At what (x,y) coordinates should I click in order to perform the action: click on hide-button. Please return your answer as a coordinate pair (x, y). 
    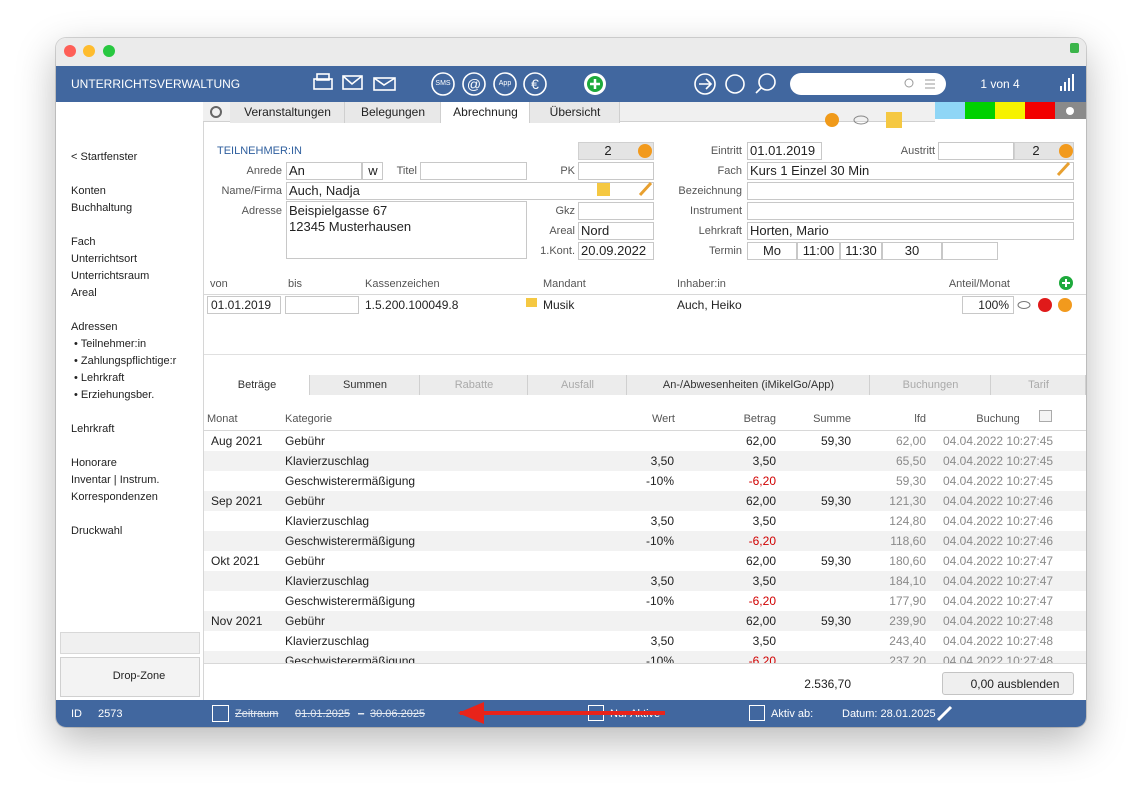
    Looking at the image, I should click on (1008, 683).